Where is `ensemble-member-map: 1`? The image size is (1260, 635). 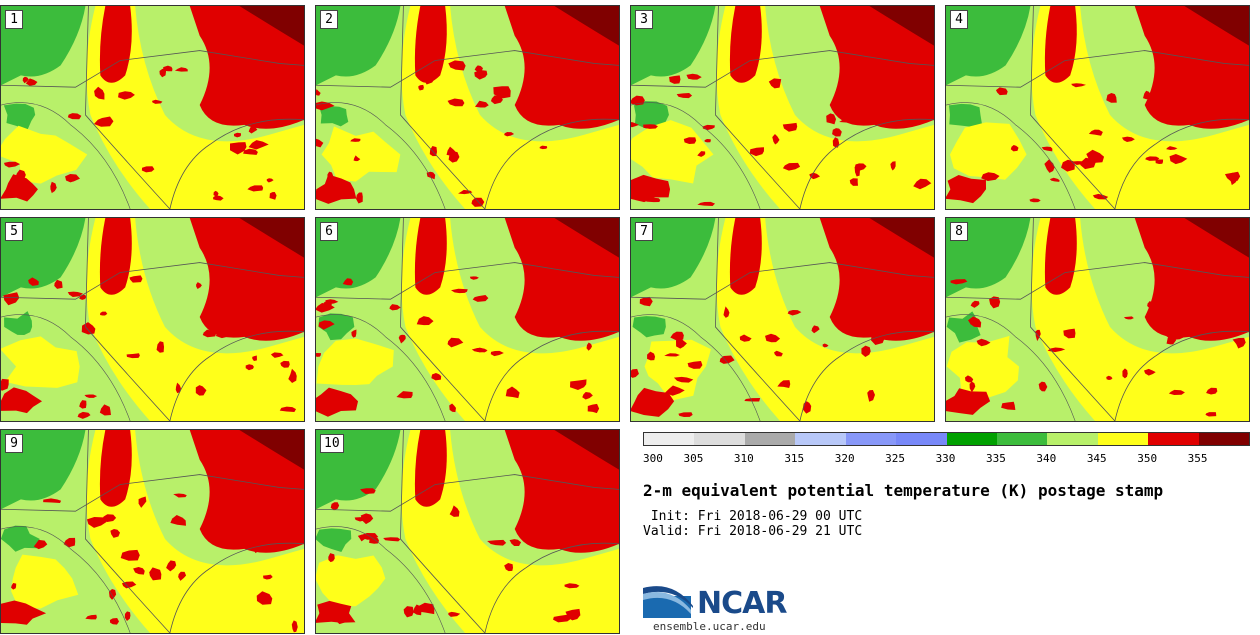 ensemble-member-map: 1 is located at coordinates (152, 107).